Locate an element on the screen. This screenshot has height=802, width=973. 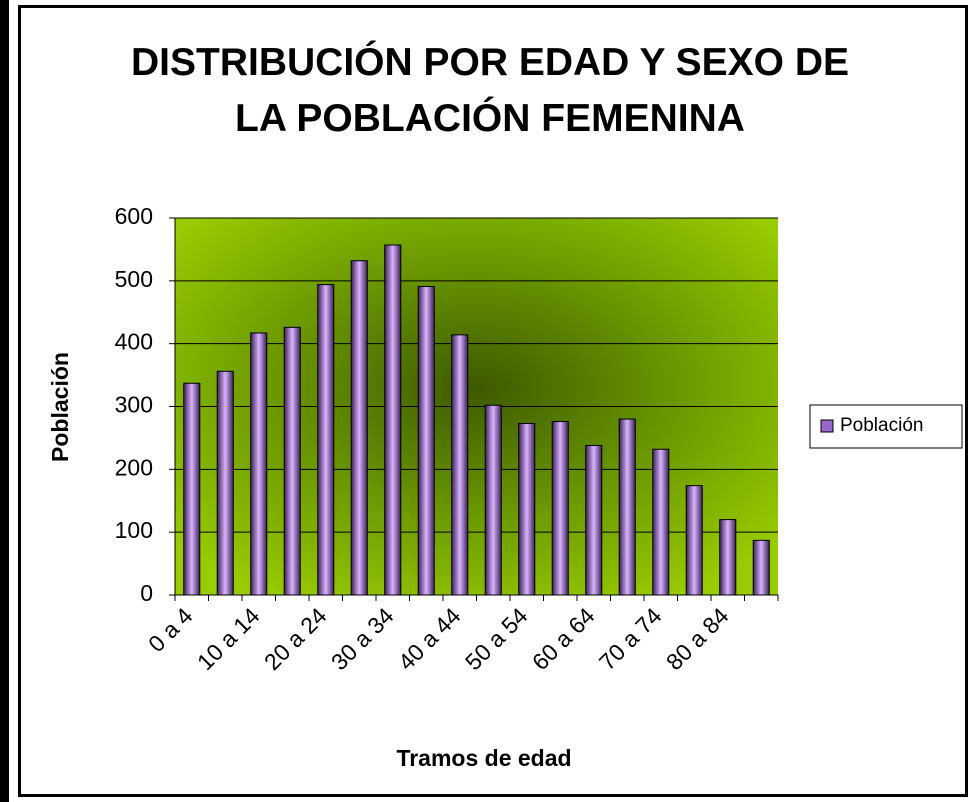
y-tick-label: 300 is located at coordinates (134, 405).